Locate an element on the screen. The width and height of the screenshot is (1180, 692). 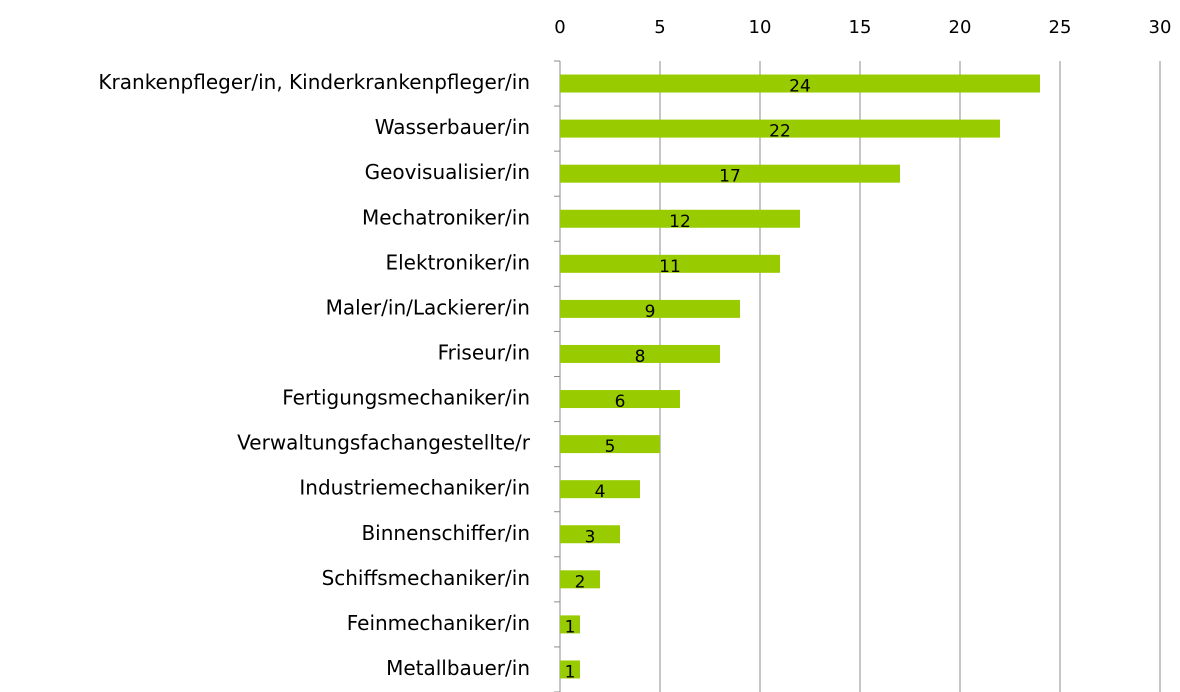
data-label: 6 is located at coordinates (620, 402).